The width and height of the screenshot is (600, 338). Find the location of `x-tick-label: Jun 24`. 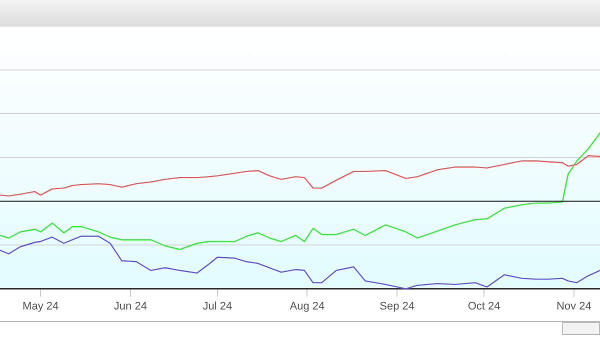

x-tick-label: Jun 24 is located at coordinates (130, 306).